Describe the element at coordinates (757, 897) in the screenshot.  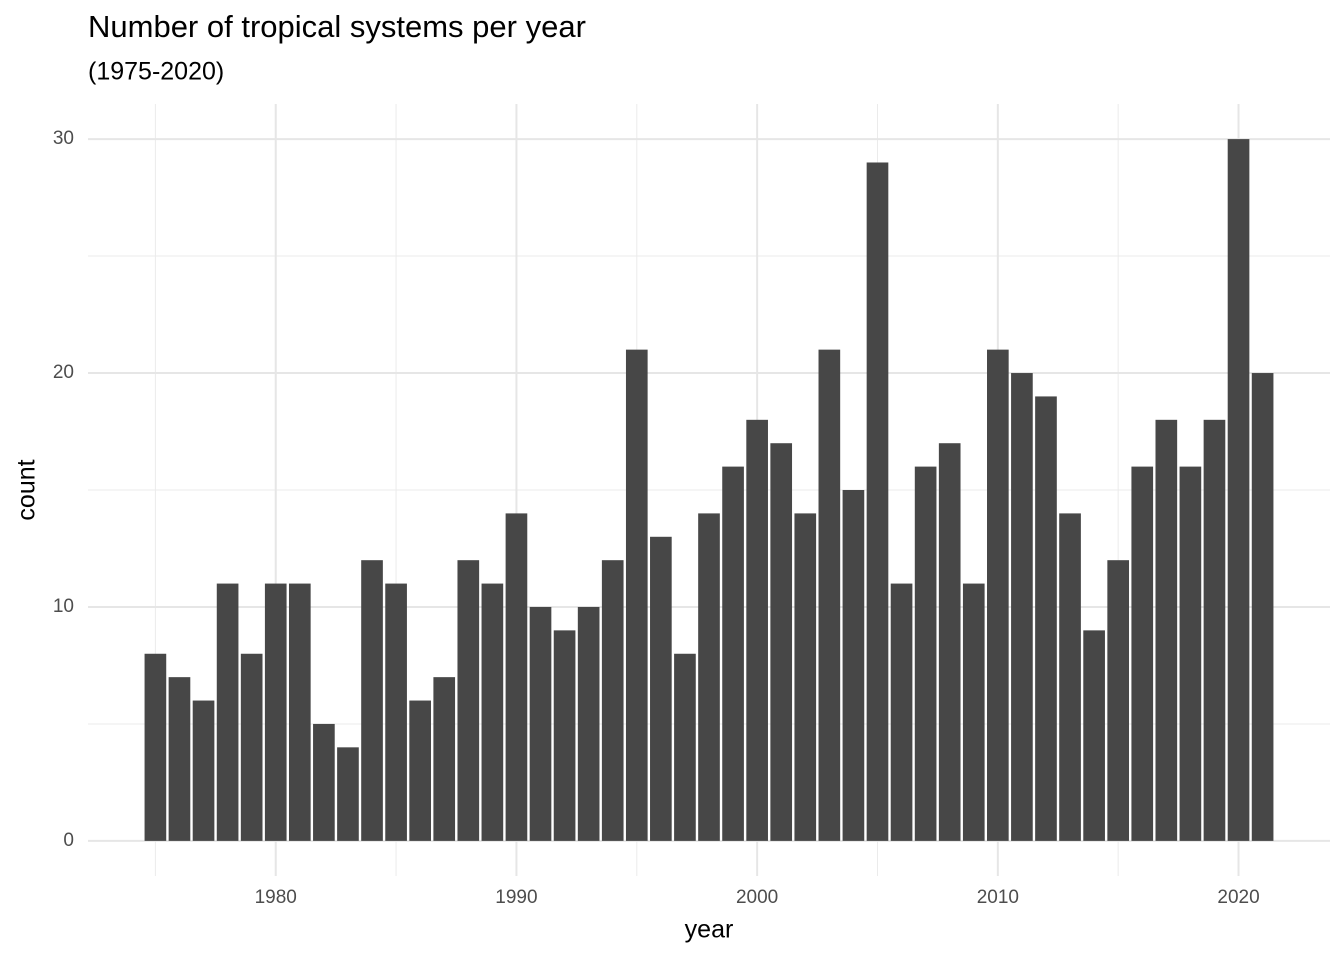
I see `x-tick-label: 2000` at that location.